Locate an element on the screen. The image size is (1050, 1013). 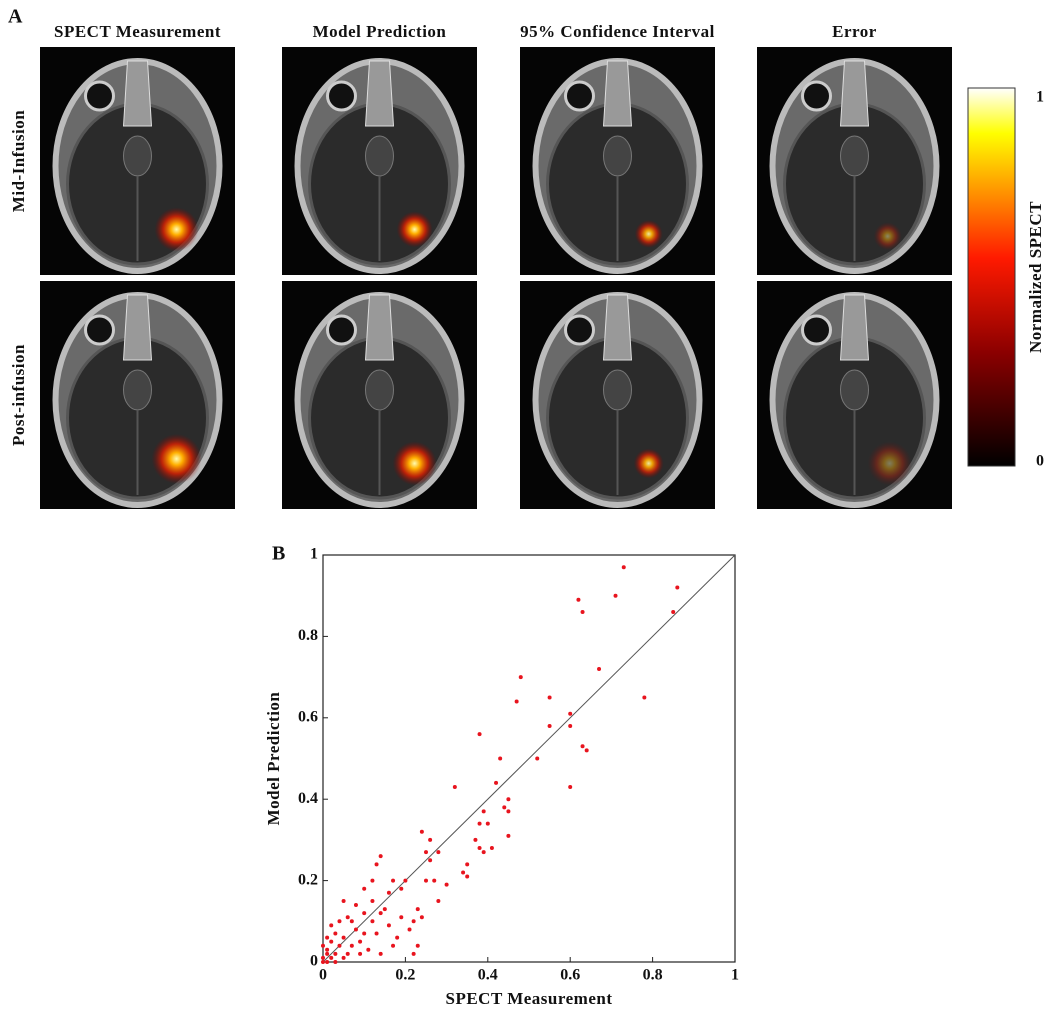
row-label: Post-infusion is located at coordinates (18, 395).